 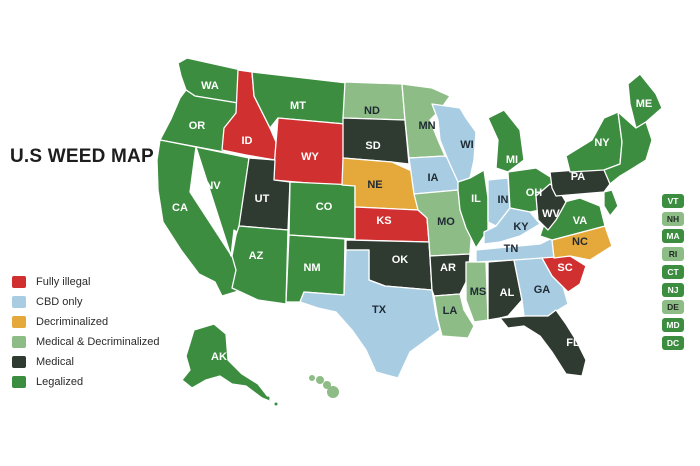 What do you see at coordinates (370, 314) in the screenshot?
I see `state-tx` at bounding box center [370, 314].